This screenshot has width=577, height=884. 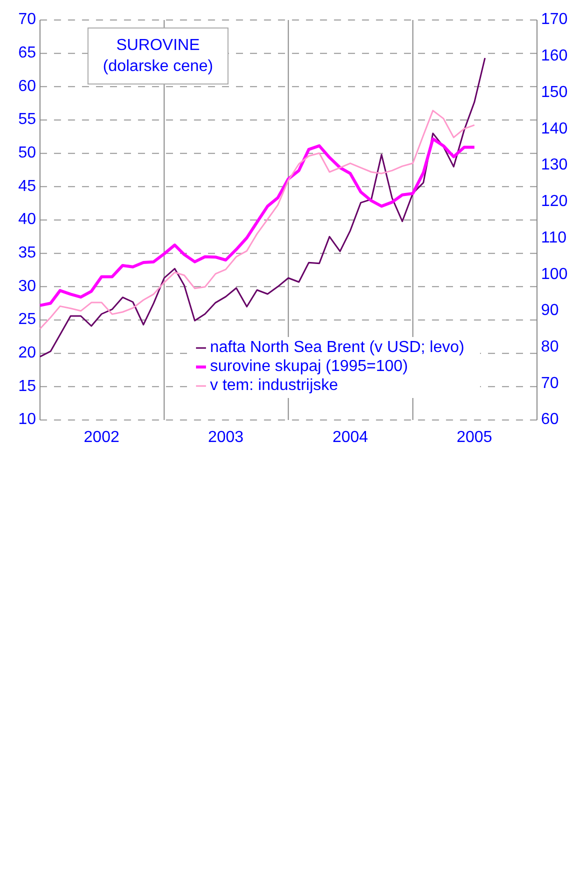 What do you see at coordinates (27, 53) in the screenshot?
I see `y-tick-label: 65` at bounding box center [27, 53].